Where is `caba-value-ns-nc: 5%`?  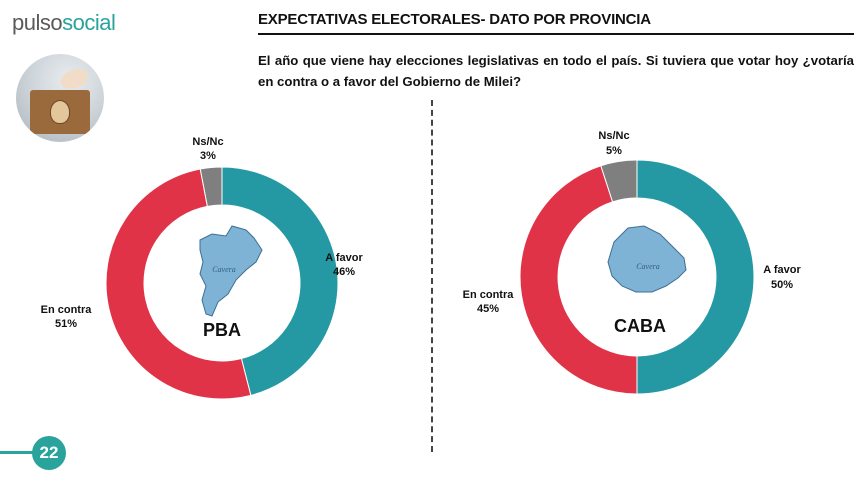
caba-value-ns-nc: 5% is located at coordinates (614, 151).